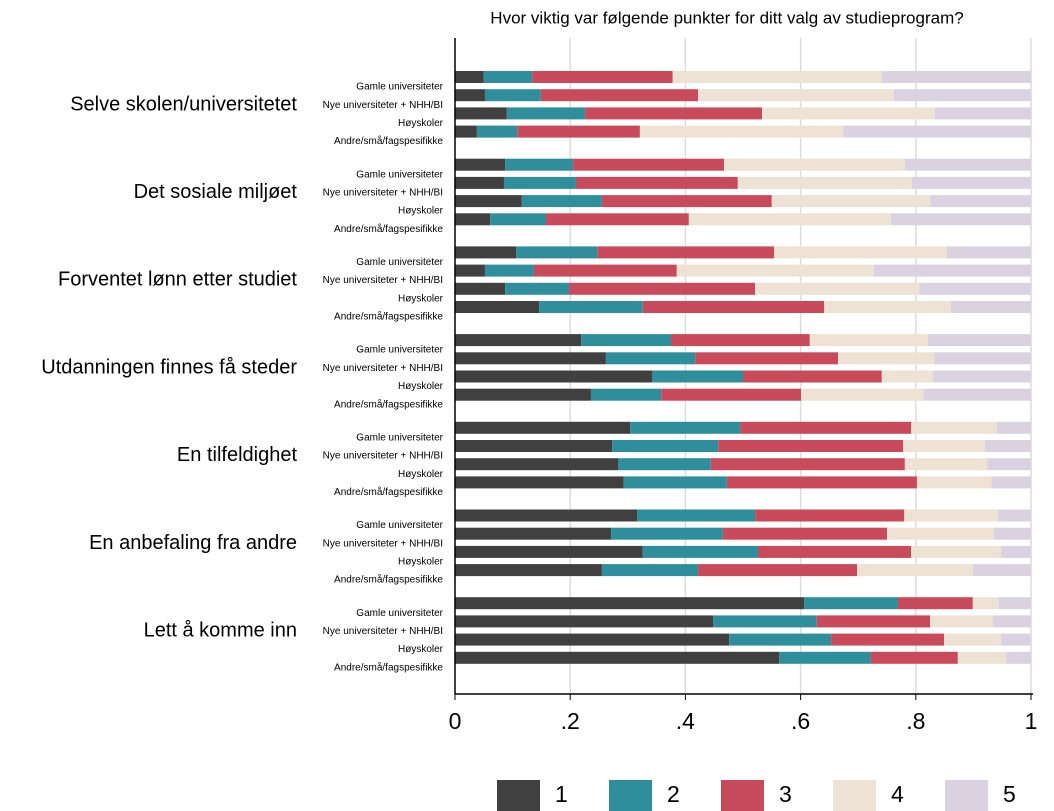 The image size is (1054, 811). Describe the element at coordinates (177, 280) in the screenshot. I see `group-label: Forventet lønn etter studiet` at that location.